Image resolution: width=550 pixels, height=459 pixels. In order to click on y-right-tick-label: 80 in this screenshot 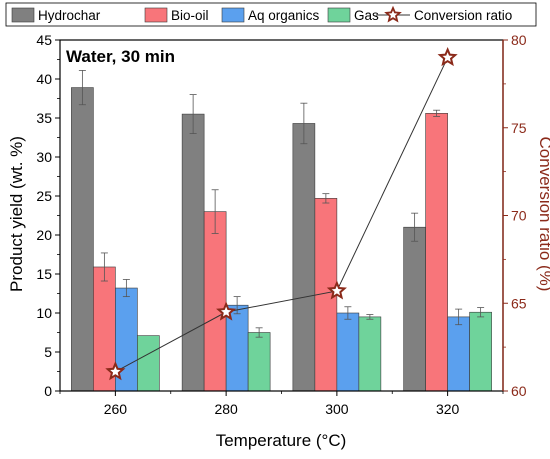, I will do `click(519, 40)`.